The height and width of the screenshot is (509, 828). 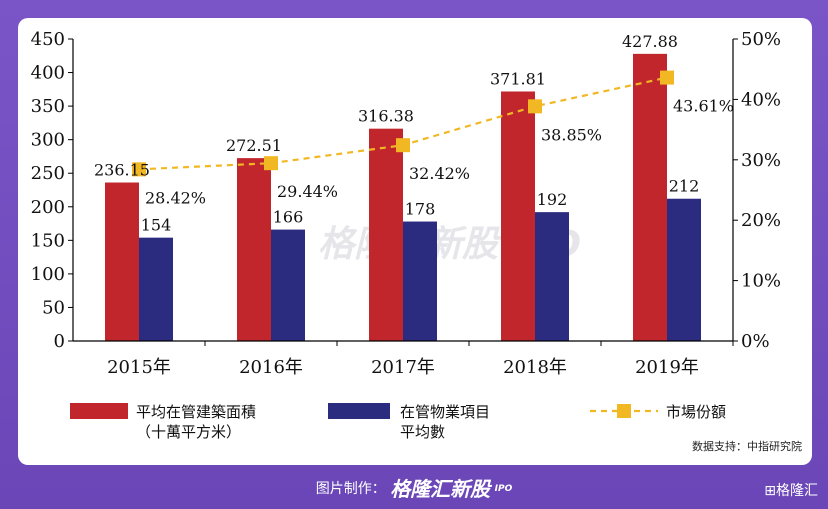 What do you see at coordinates (422, 432) in the screenshot?
I see `legend-label-projects-line2: 平均數` at bounding box center [422, 432].